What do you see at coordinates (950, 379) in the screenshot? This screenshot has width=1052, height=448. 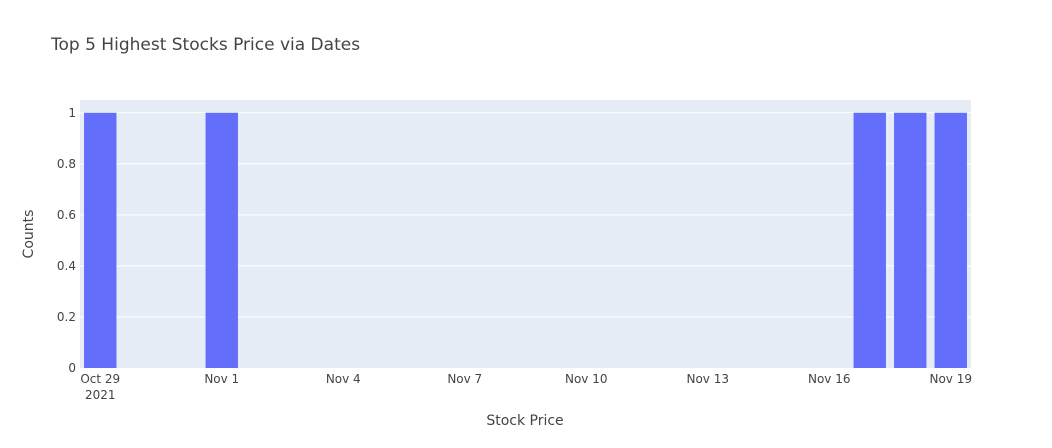 I see `x-tick-label: Nov 19` at bounding box center [950, 379].